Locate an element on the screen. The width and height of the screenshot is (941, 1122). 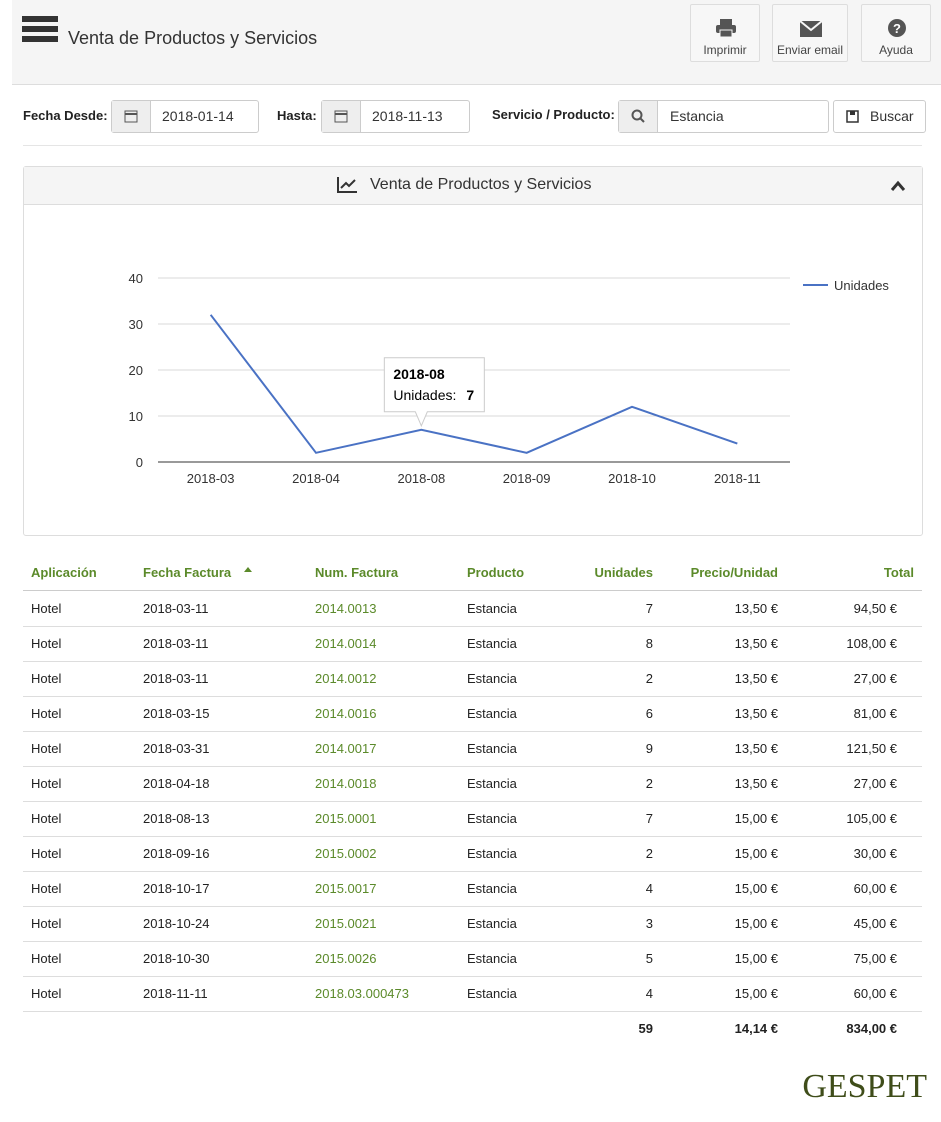
page-title: Venta de Productos y Servicios is located at coordinates (193, 38).